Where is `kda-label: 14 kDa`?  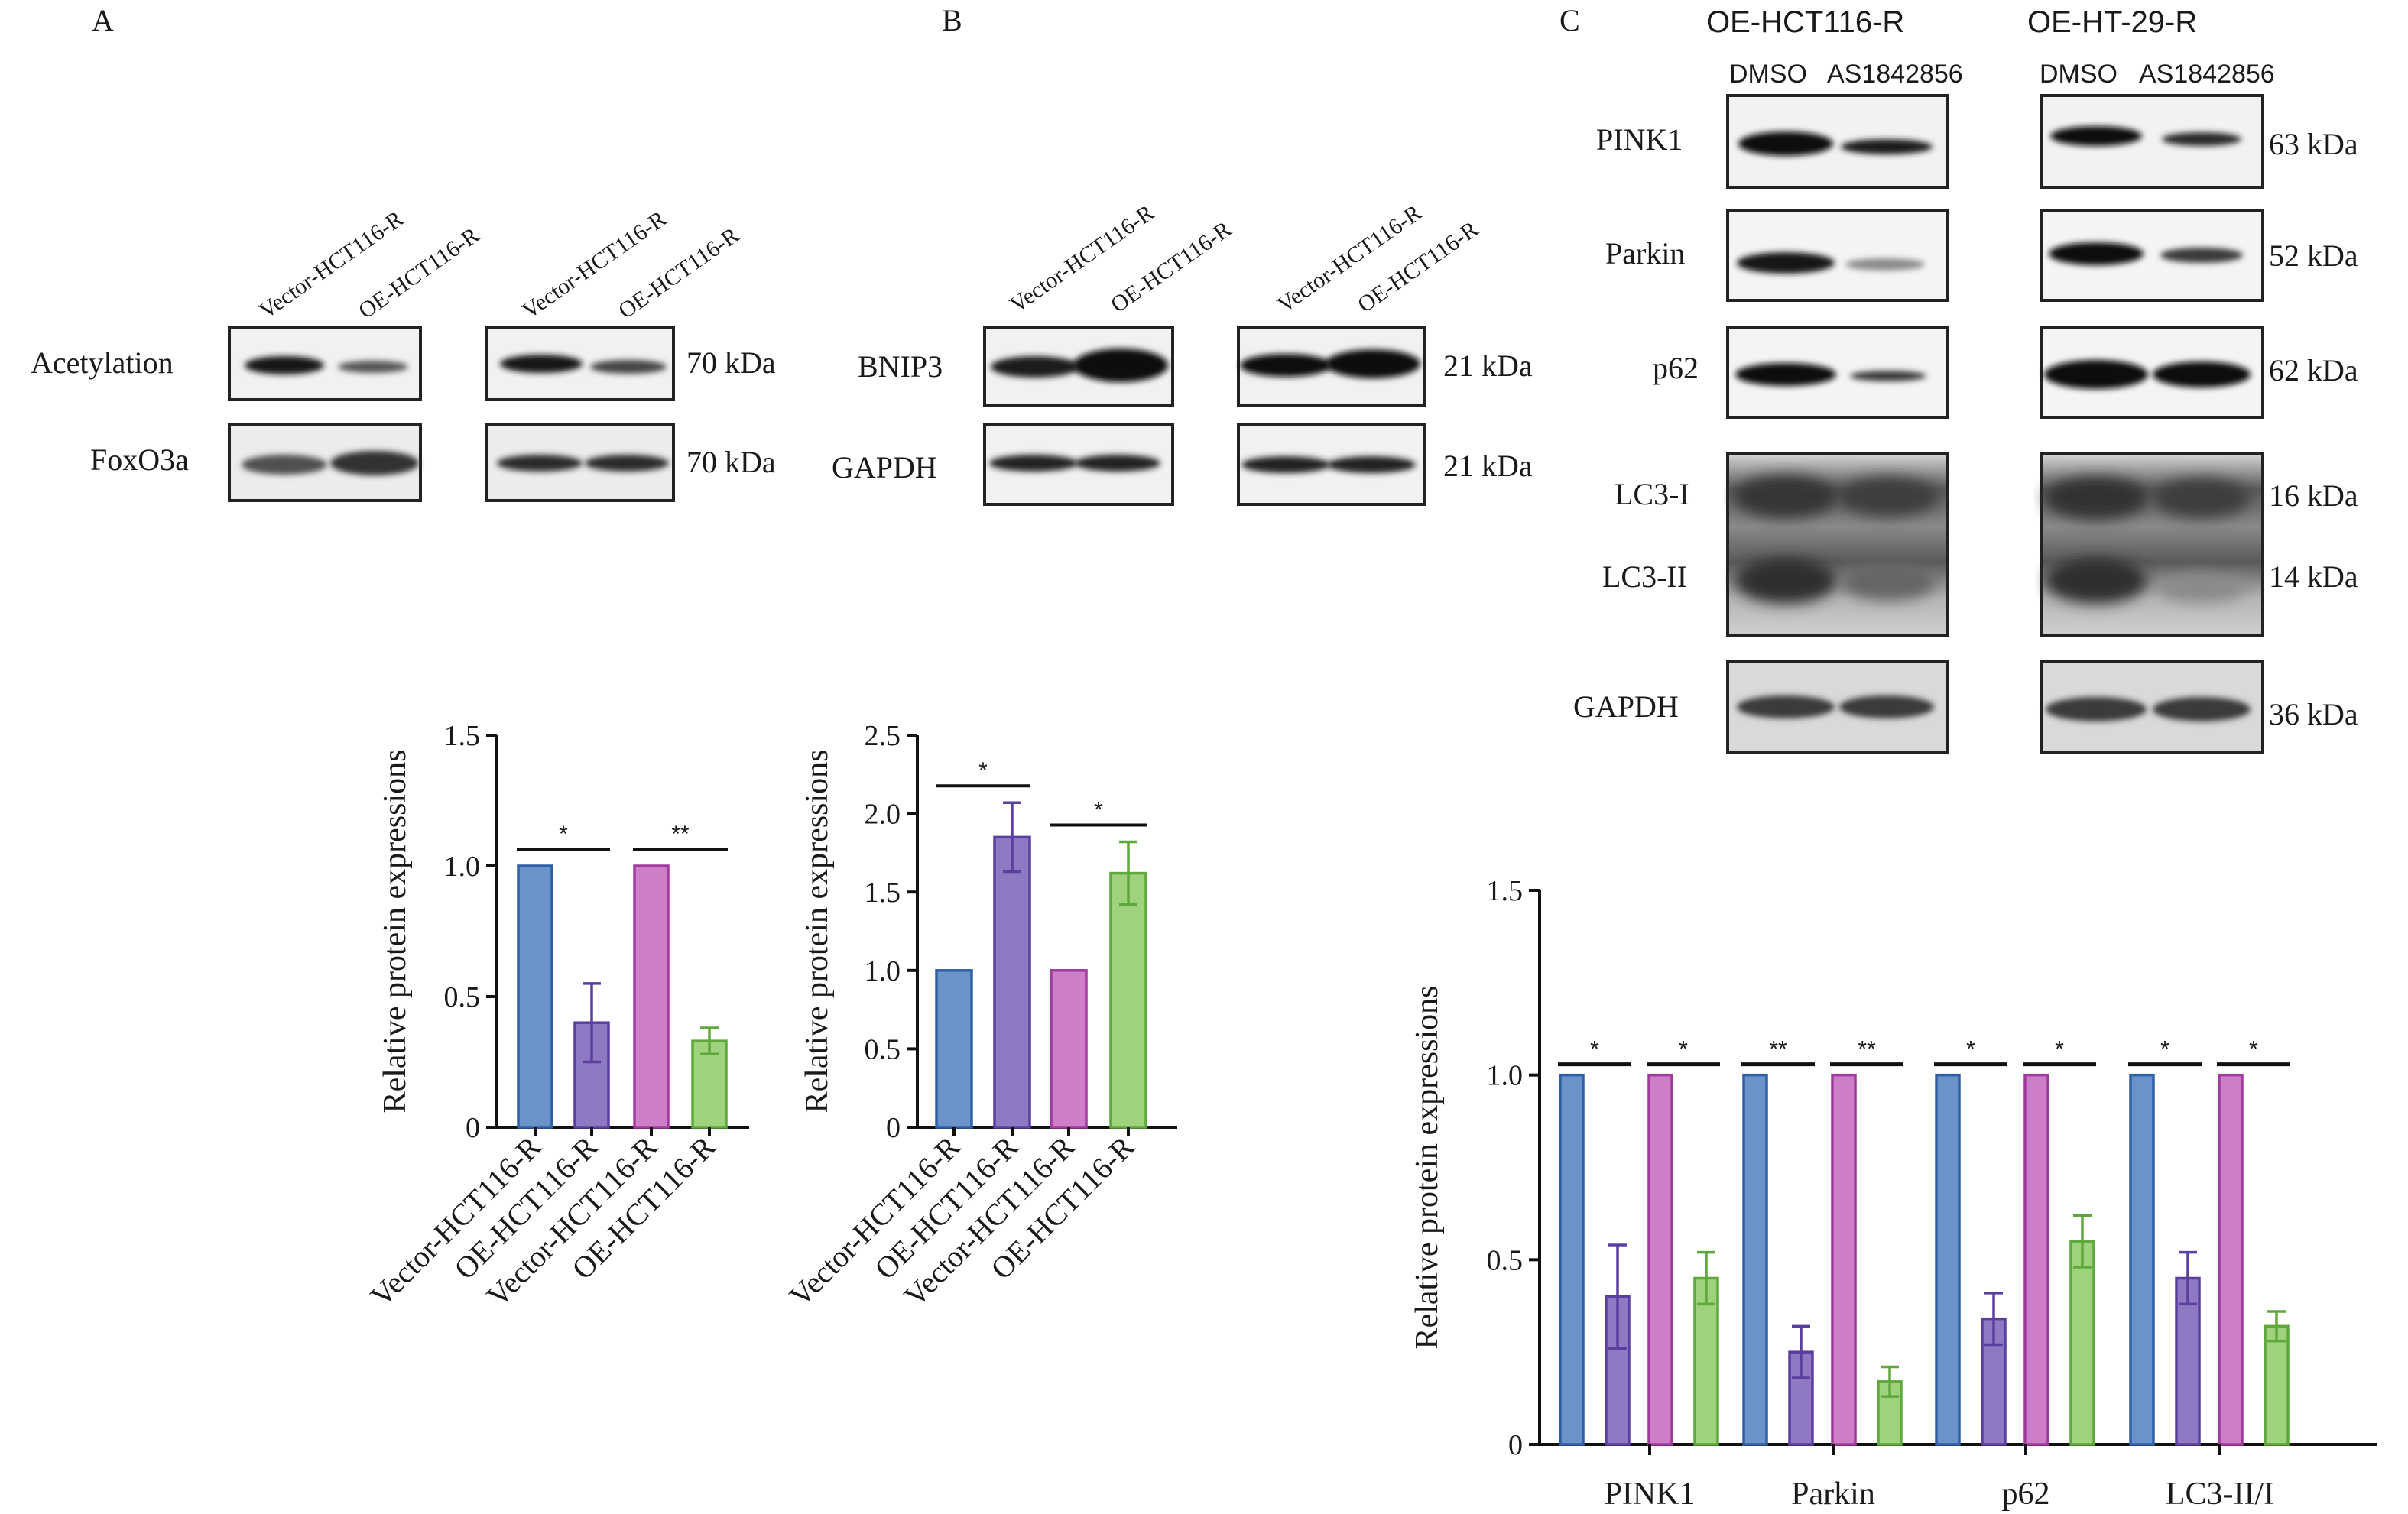
kda-label: 14 kDa is located at coordinates (2314, 576).